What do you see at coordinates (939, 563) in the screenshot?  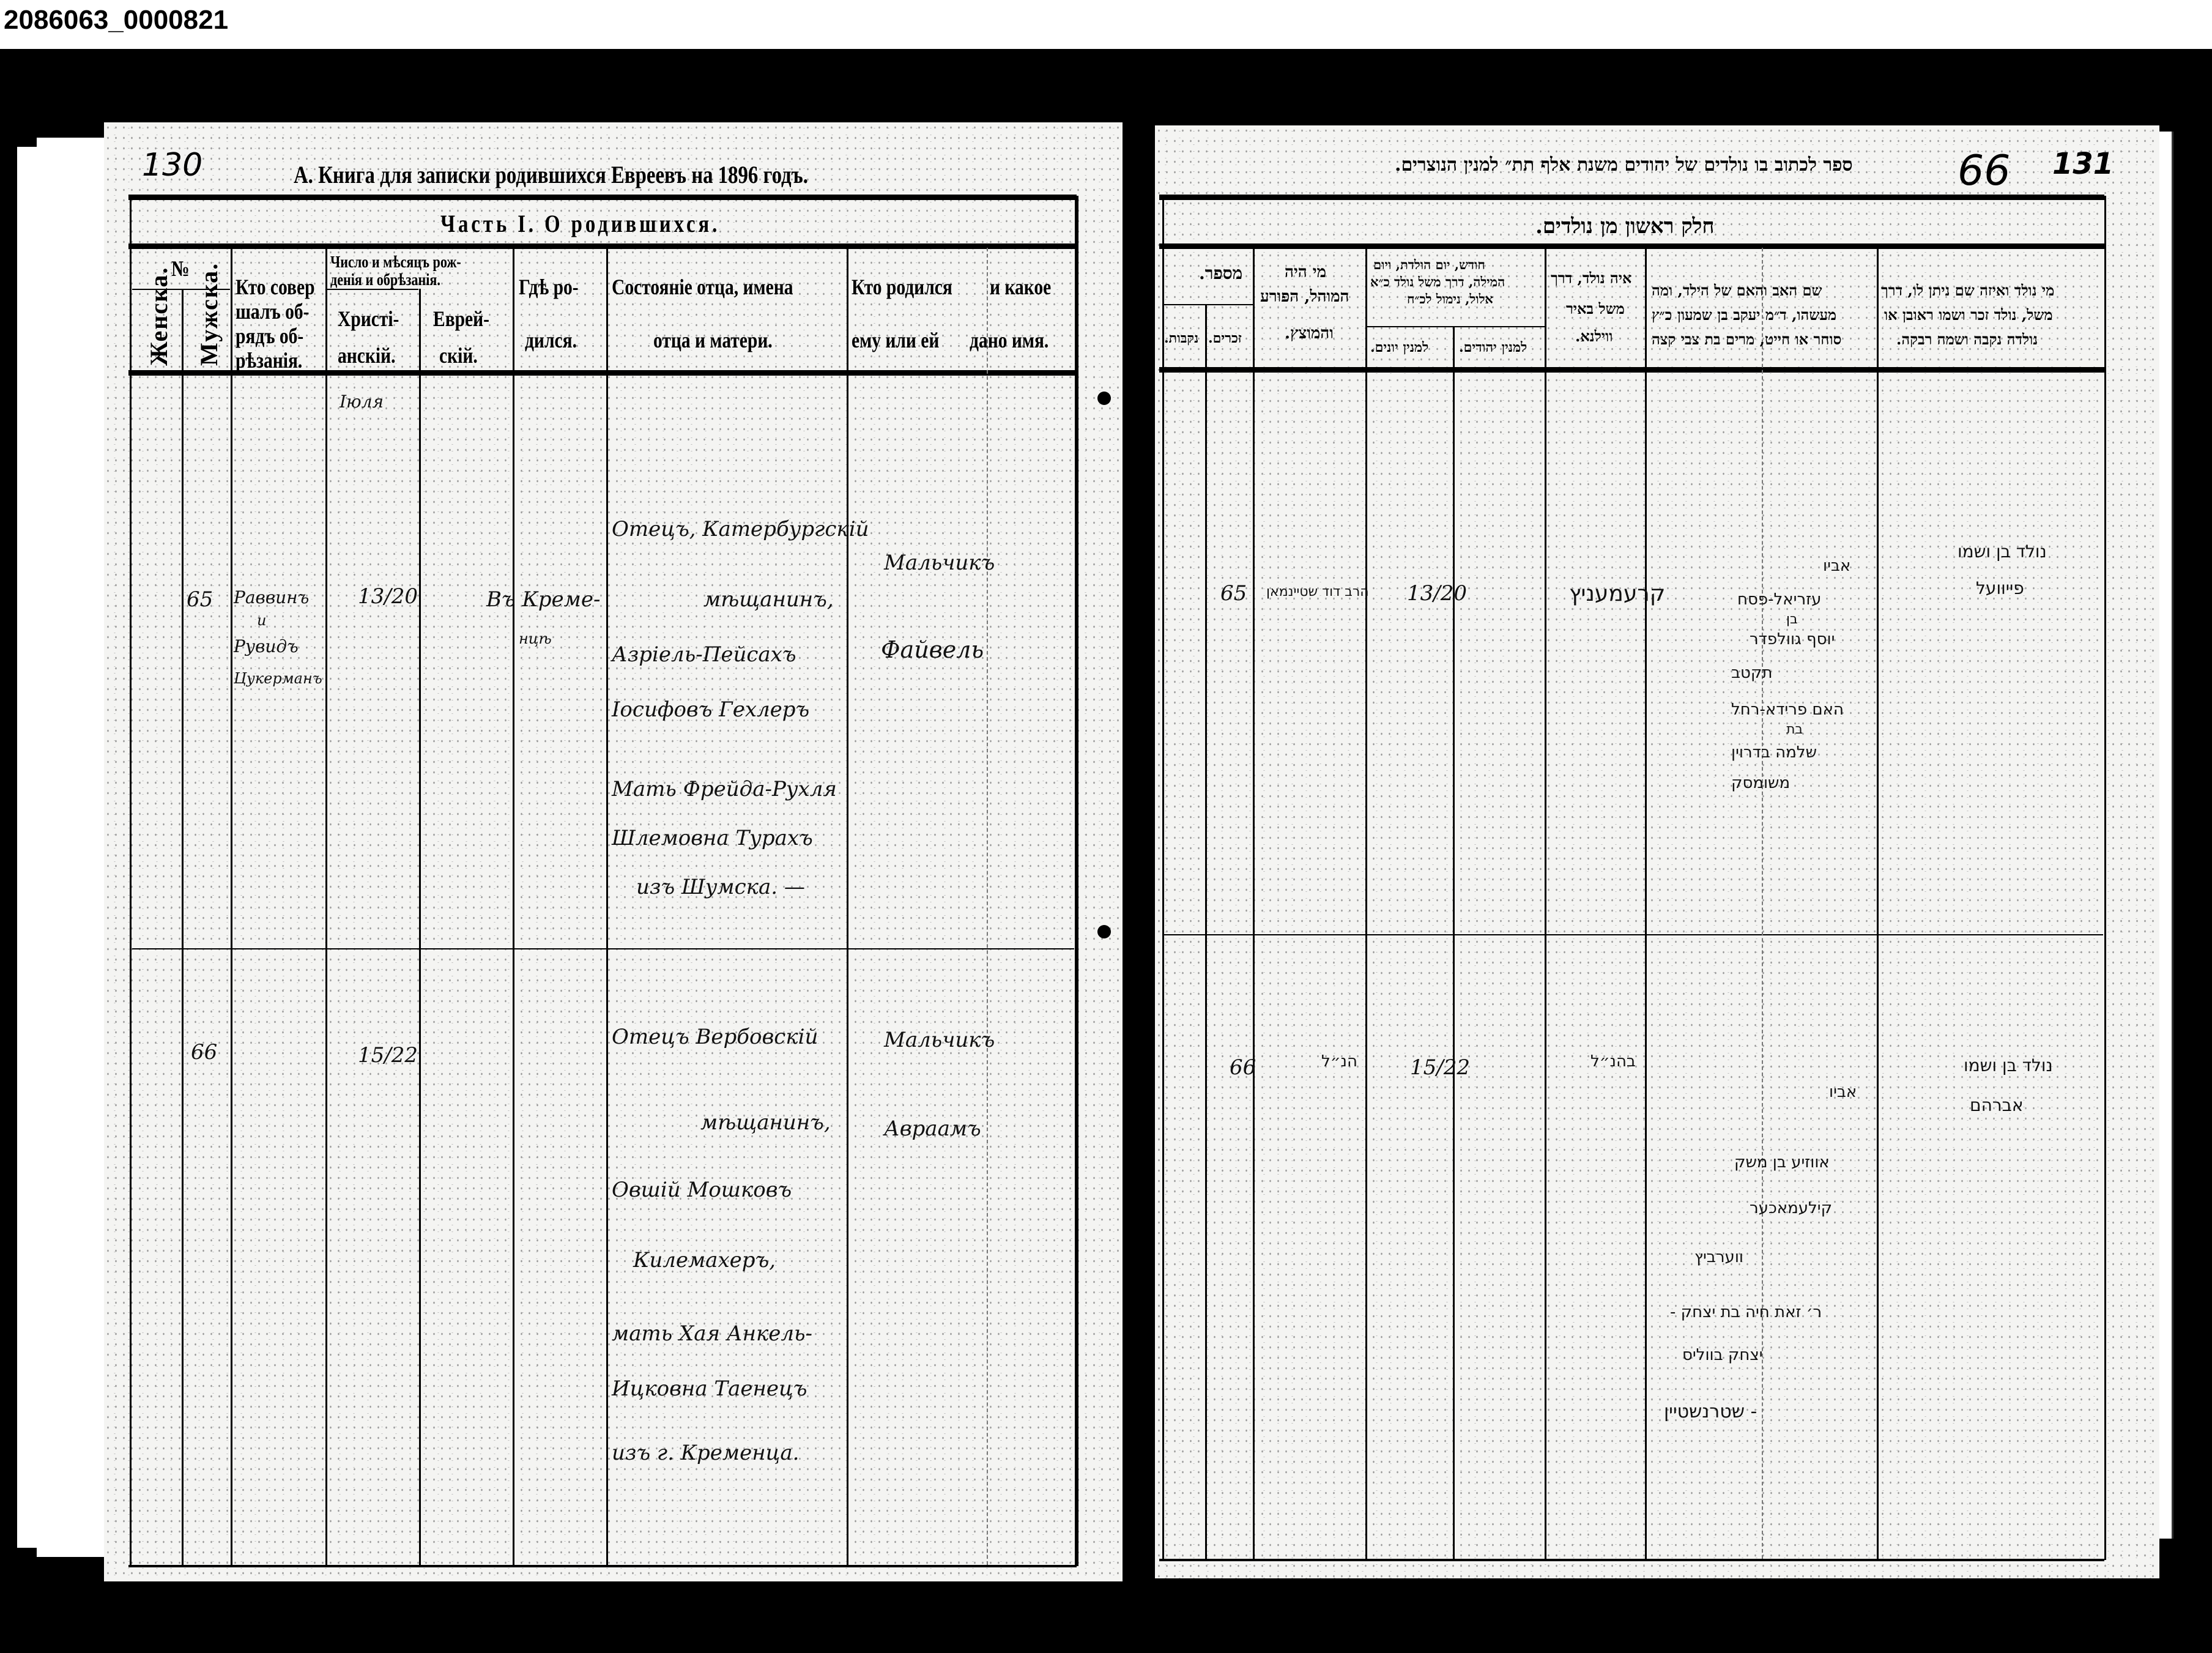 I see `child-sex: Мальчикъ` at bounding box center [939, 563].